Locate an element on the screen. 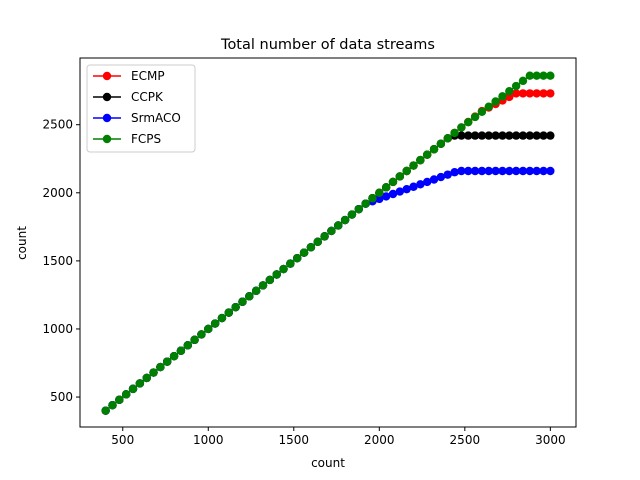 The width and height of the screenshot is (640, 480). x-tick-label: 2500 is located at coordinates (465, 440).